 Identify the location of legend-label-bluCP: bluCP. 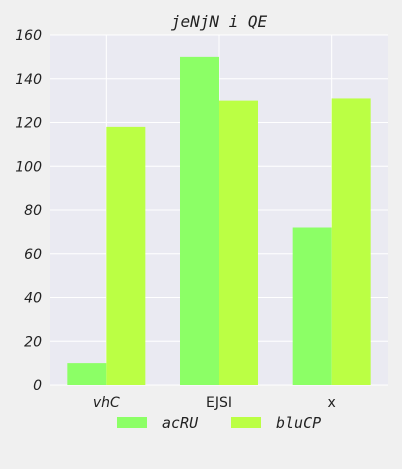
(298, 423).